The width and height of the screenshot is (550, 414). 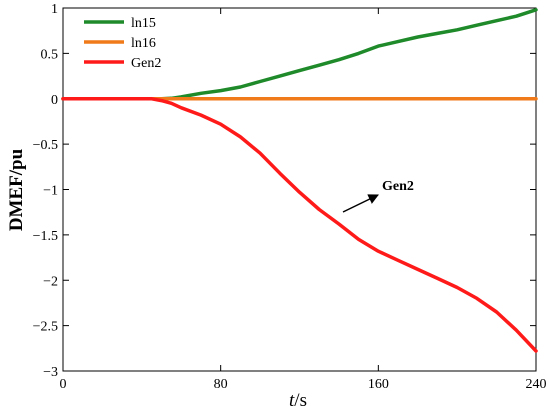 What do you see at coordinates (50, 54) in the screenshot?
I see `y-tick-label: 0.5` at bounding box center [50, 54].